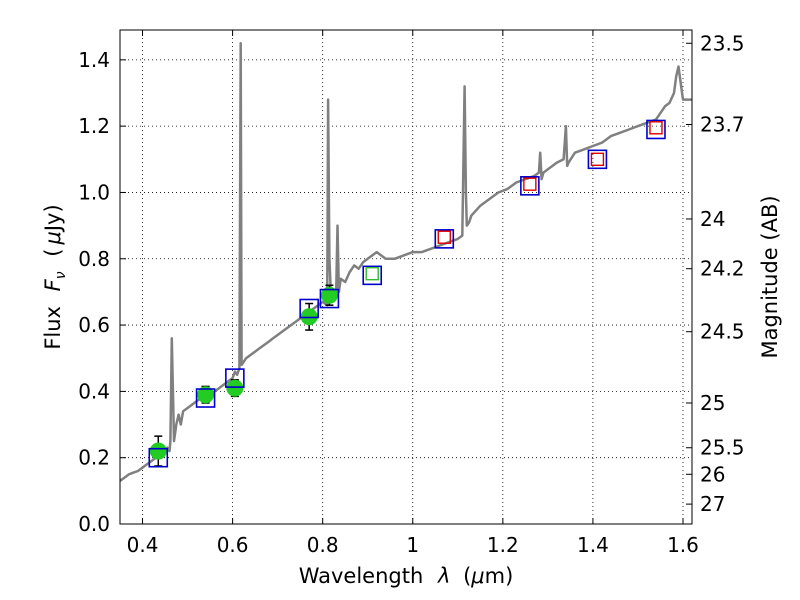  Describe the element at coordinates (94, 524) in the screenshot. I see `y-tick-label: 0.0` at that location.